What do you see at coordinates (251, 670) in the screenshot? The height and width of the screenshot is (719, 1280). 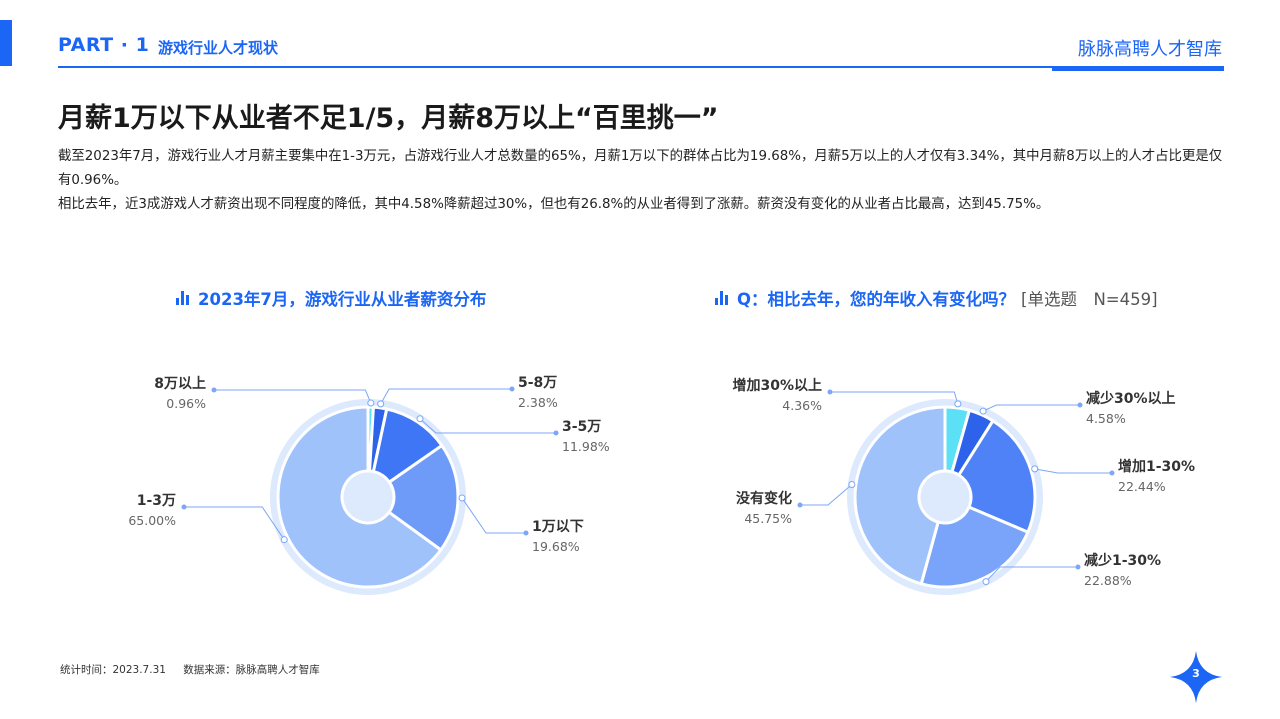 I see `footer-source: 数据来源：脉脉高聘人才智库` at bounding box center [251, 670].